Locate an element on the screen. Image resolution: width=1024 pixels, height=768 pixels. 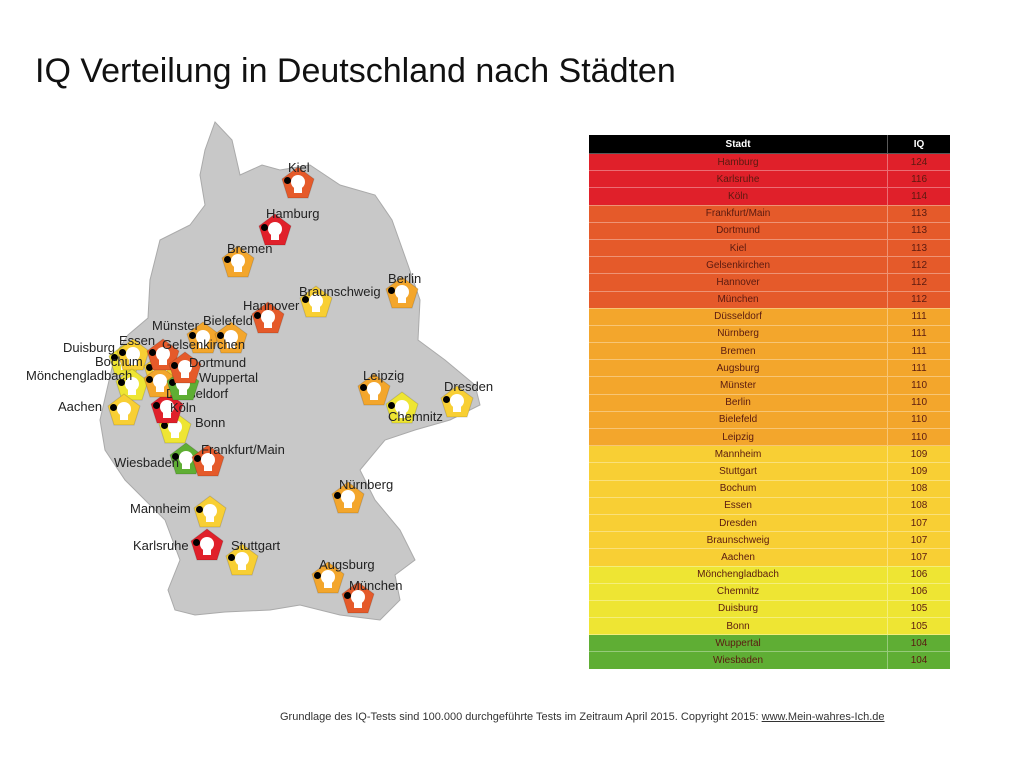
city-cell: Stuttgart is located at coordinates (738, 471).